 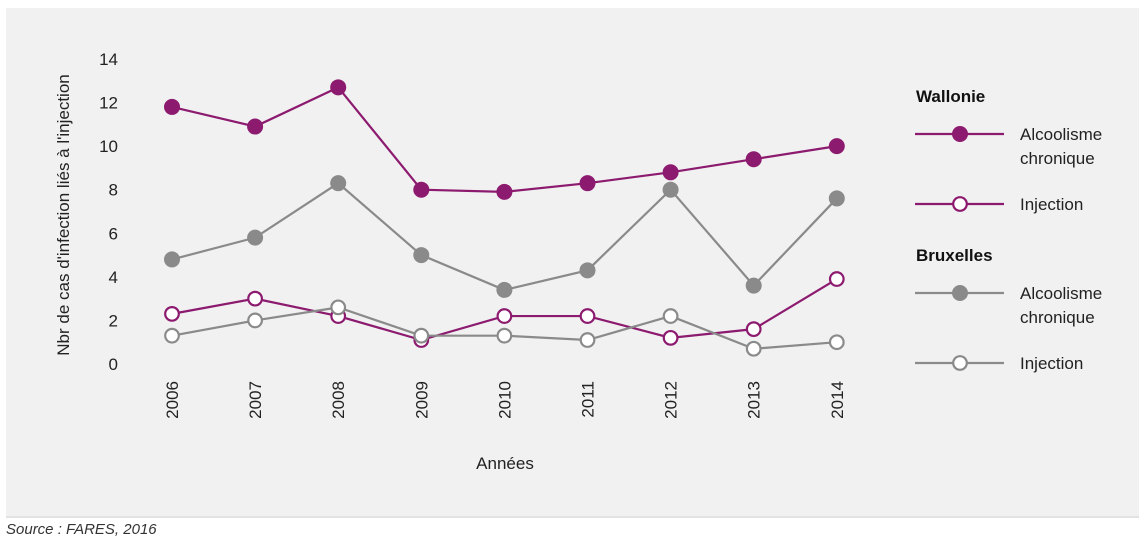 What do you see at coordinates (505, 463) in the screenshot?
I see `x-axis-label: Années` at bounding box center [505, 463].